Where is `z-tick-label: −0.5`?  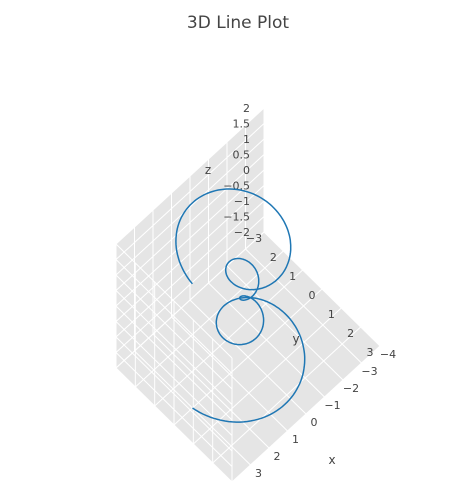 z-tick-label: −0.5 is located at coordinates (236, 186).